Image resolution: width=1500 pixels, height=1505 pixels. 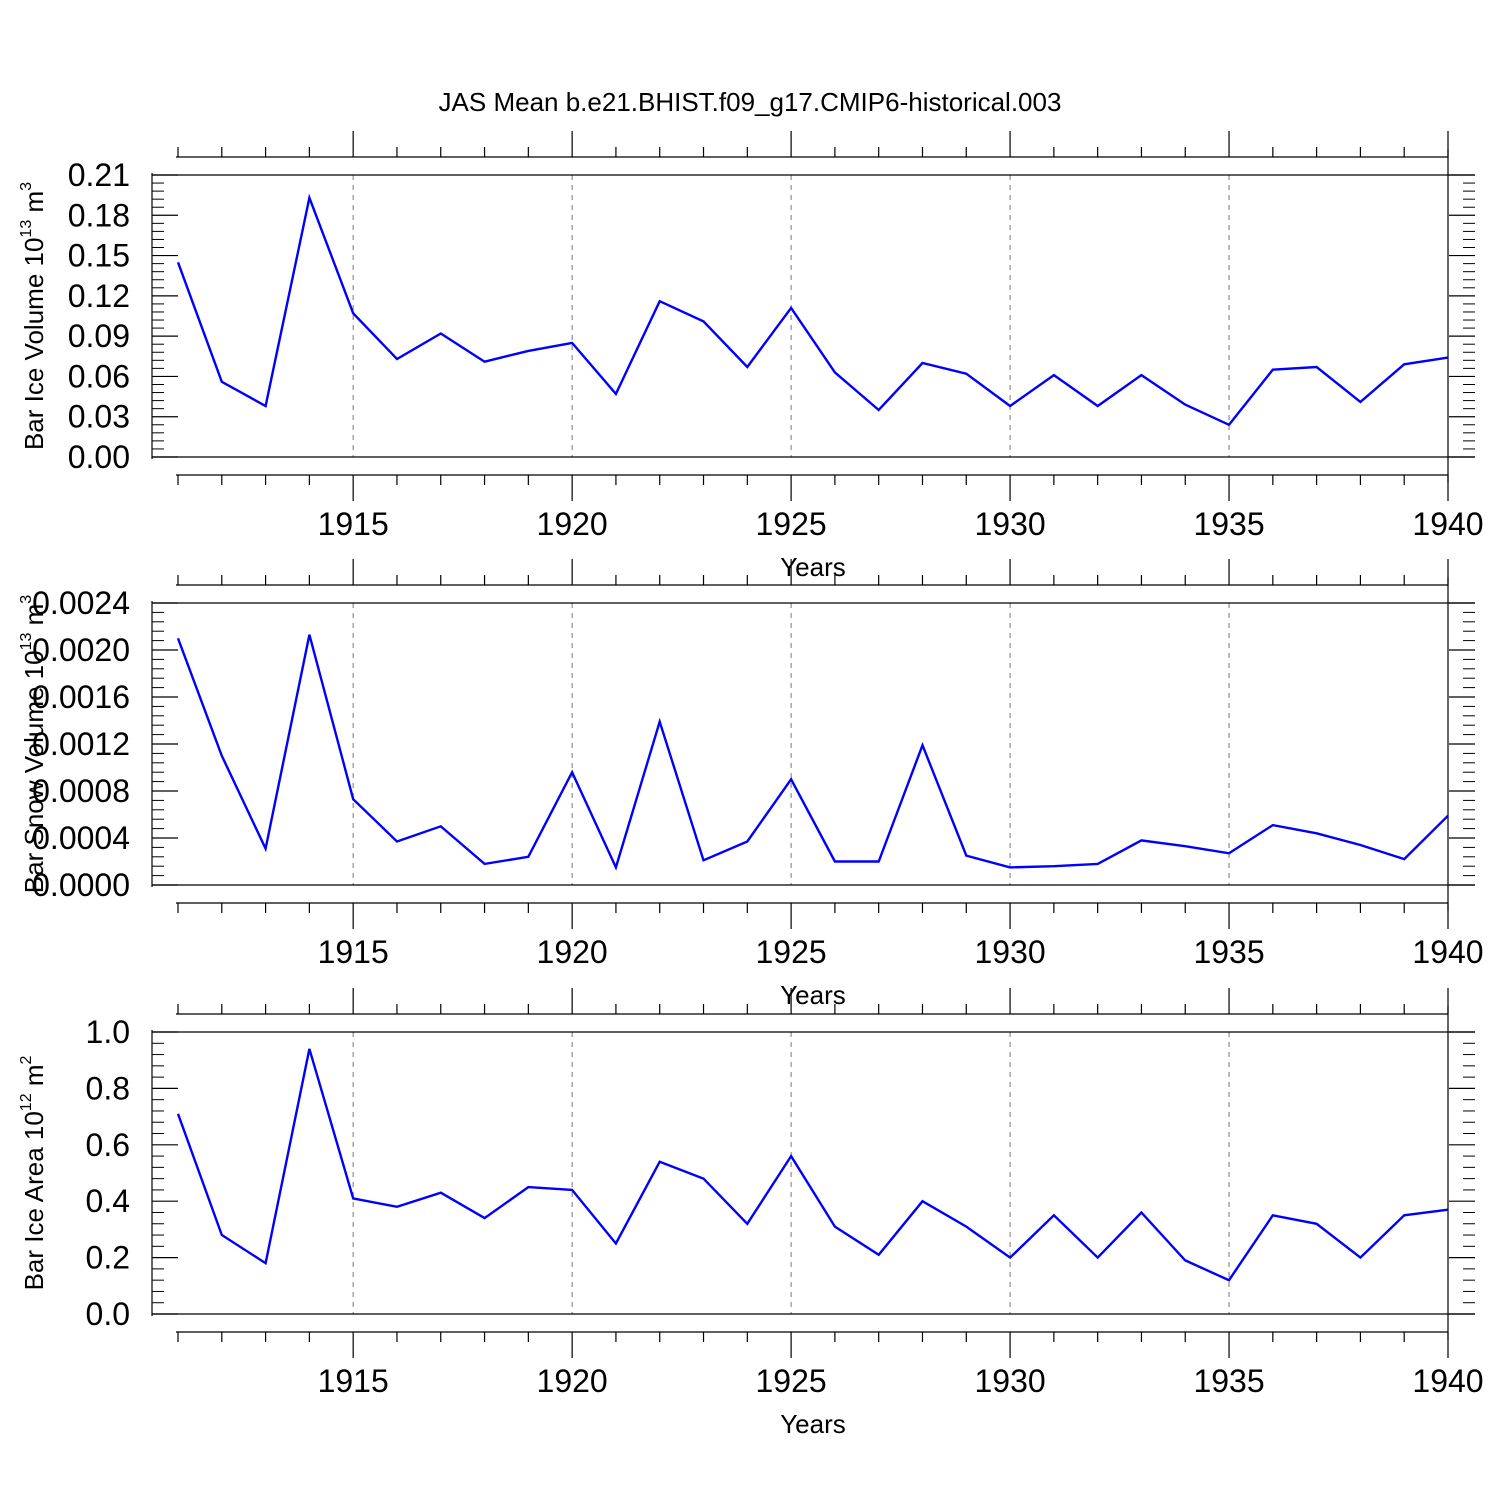 What do you see at coordinates (108, 1032) in the screenshot?
I see `y-tick-label: 1.0` at bounding box center [108, 1032].